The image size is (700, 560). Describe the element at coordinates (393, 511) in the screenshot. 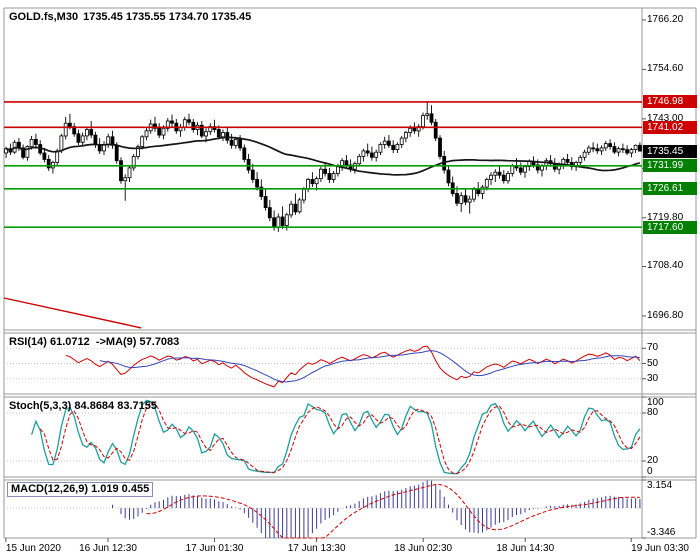

I see `macd-signal-line` at that location.